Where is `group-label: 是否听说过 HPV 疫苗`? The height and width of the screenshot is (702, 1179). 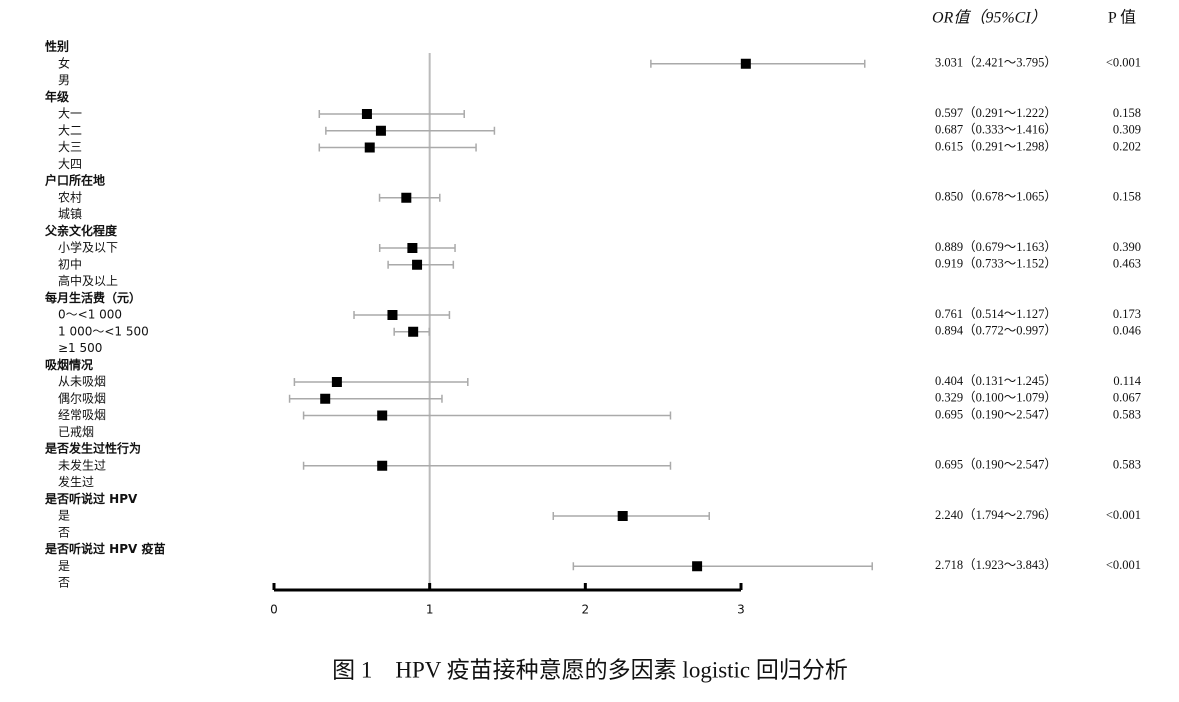
group-label: 是否听说过 HPV 疫苗 is located at coordinates (104, 548).